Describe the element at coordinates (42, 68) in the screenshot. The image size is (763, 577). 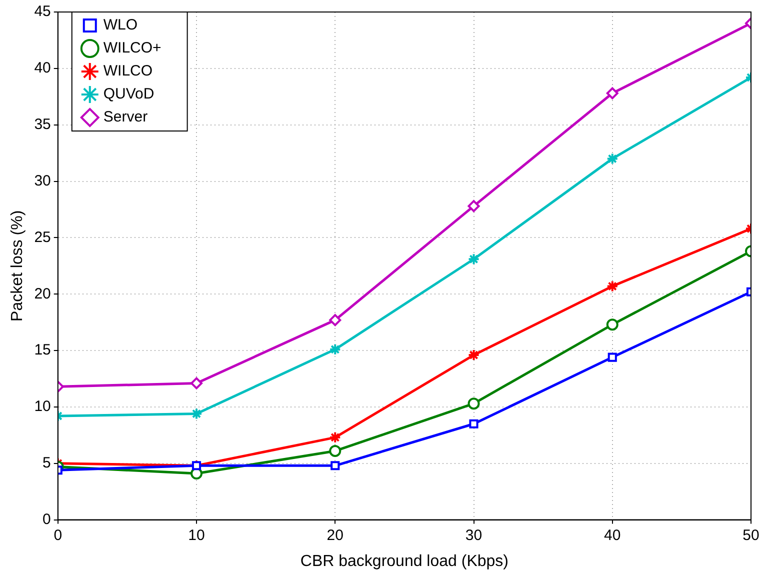
I see `y-tick-label: 40` at that location.